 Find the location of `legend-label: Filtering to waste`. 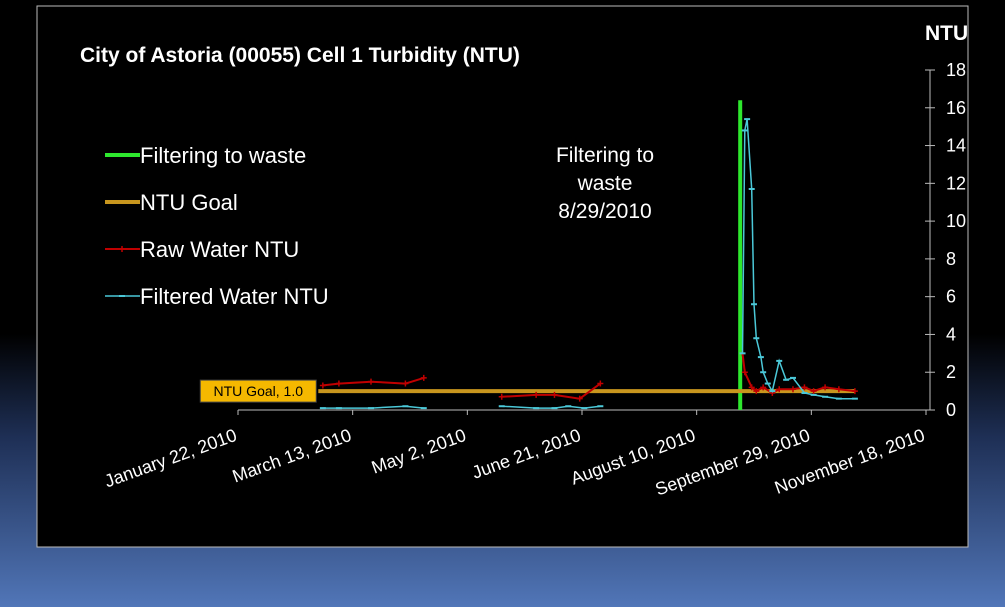

legend-label: Filtering to waste is located at coordinates (223, 155).